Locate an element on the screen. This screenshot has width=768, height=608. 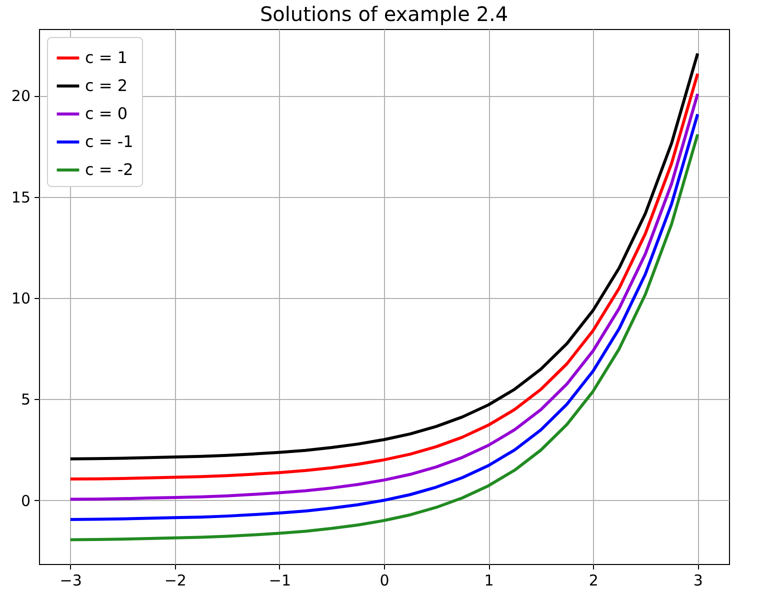
legend-label: c = -2 is located at coordinates (109, 169).